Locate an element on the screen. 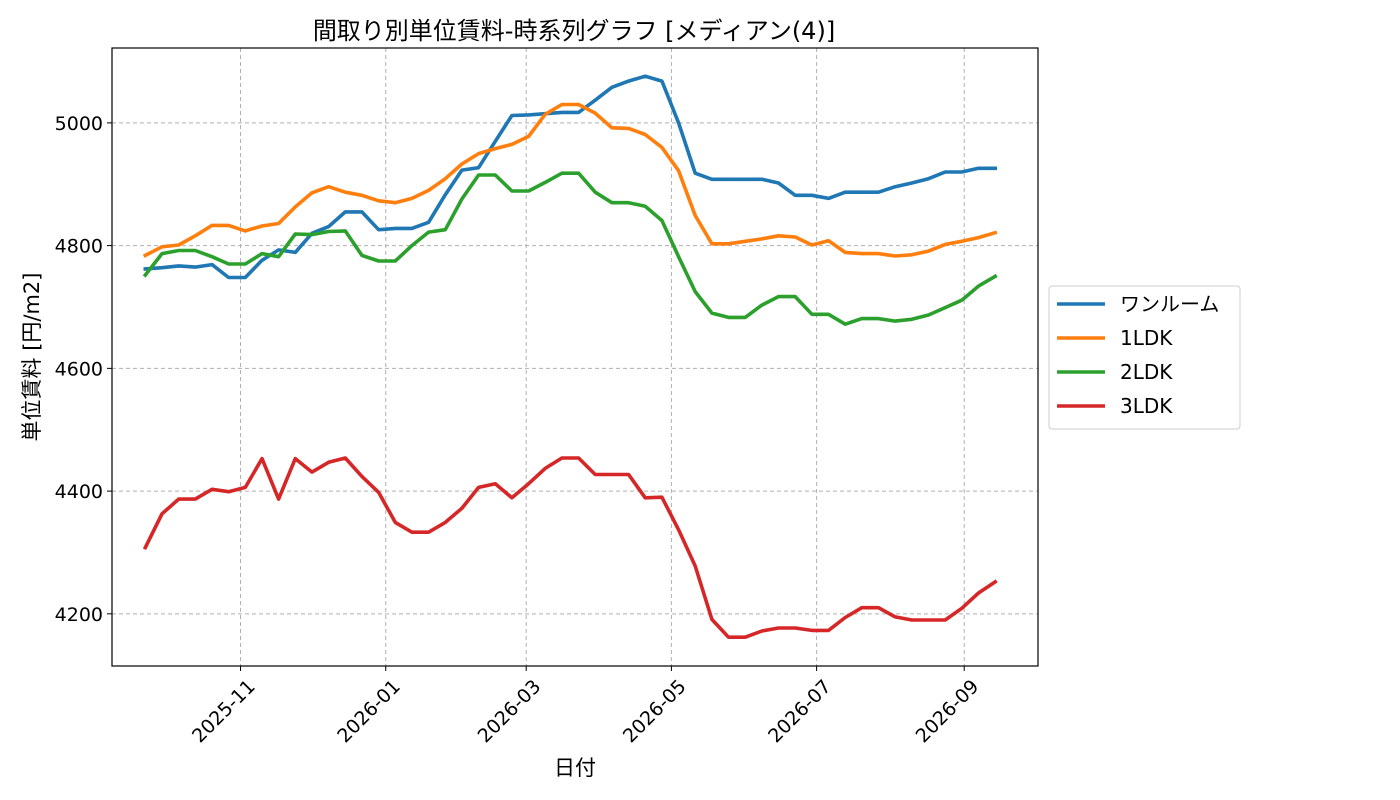 The width and height of the screenshot is (1400, 800). y-axis-label: 単位賃料 [円/m2] is located at coordinates (32, 357).